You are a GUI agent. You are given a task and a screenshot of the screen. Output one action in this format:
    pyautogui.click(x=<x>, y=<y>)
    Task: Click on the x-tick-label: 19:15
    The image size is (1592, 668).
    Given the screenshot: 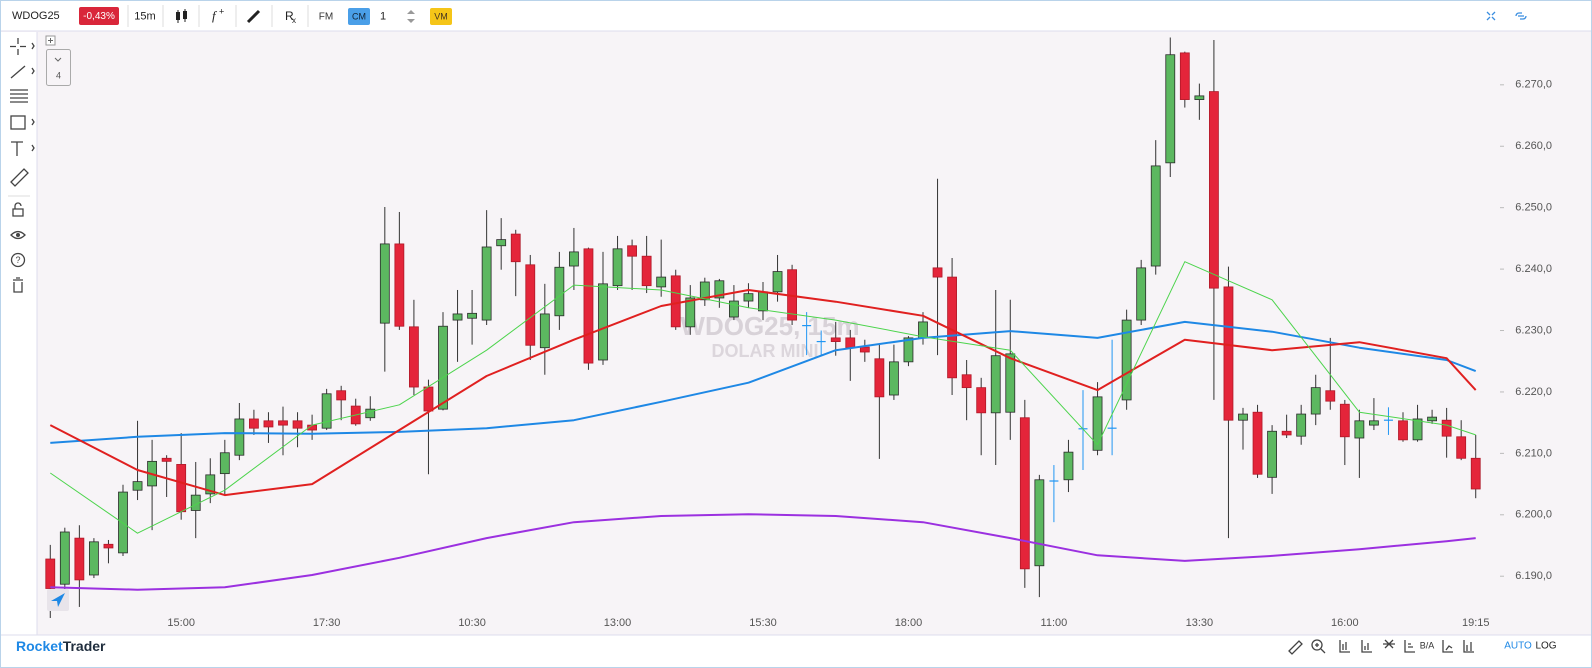 What is the action you would take?
    pyautogui.click(x=1476, y=623)
    